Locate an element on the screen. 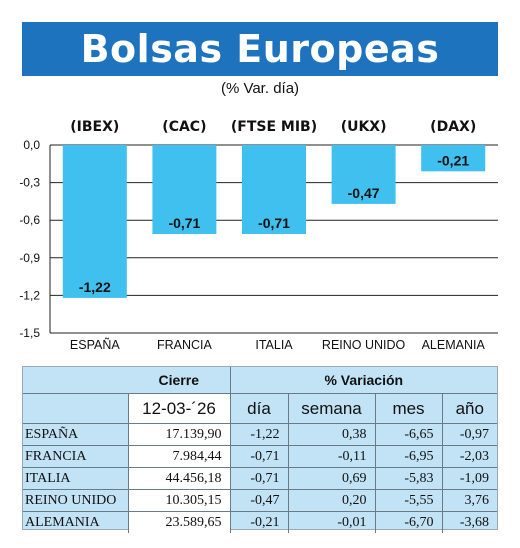  row-ano: -0,97 is located at coordinates (469, 434).